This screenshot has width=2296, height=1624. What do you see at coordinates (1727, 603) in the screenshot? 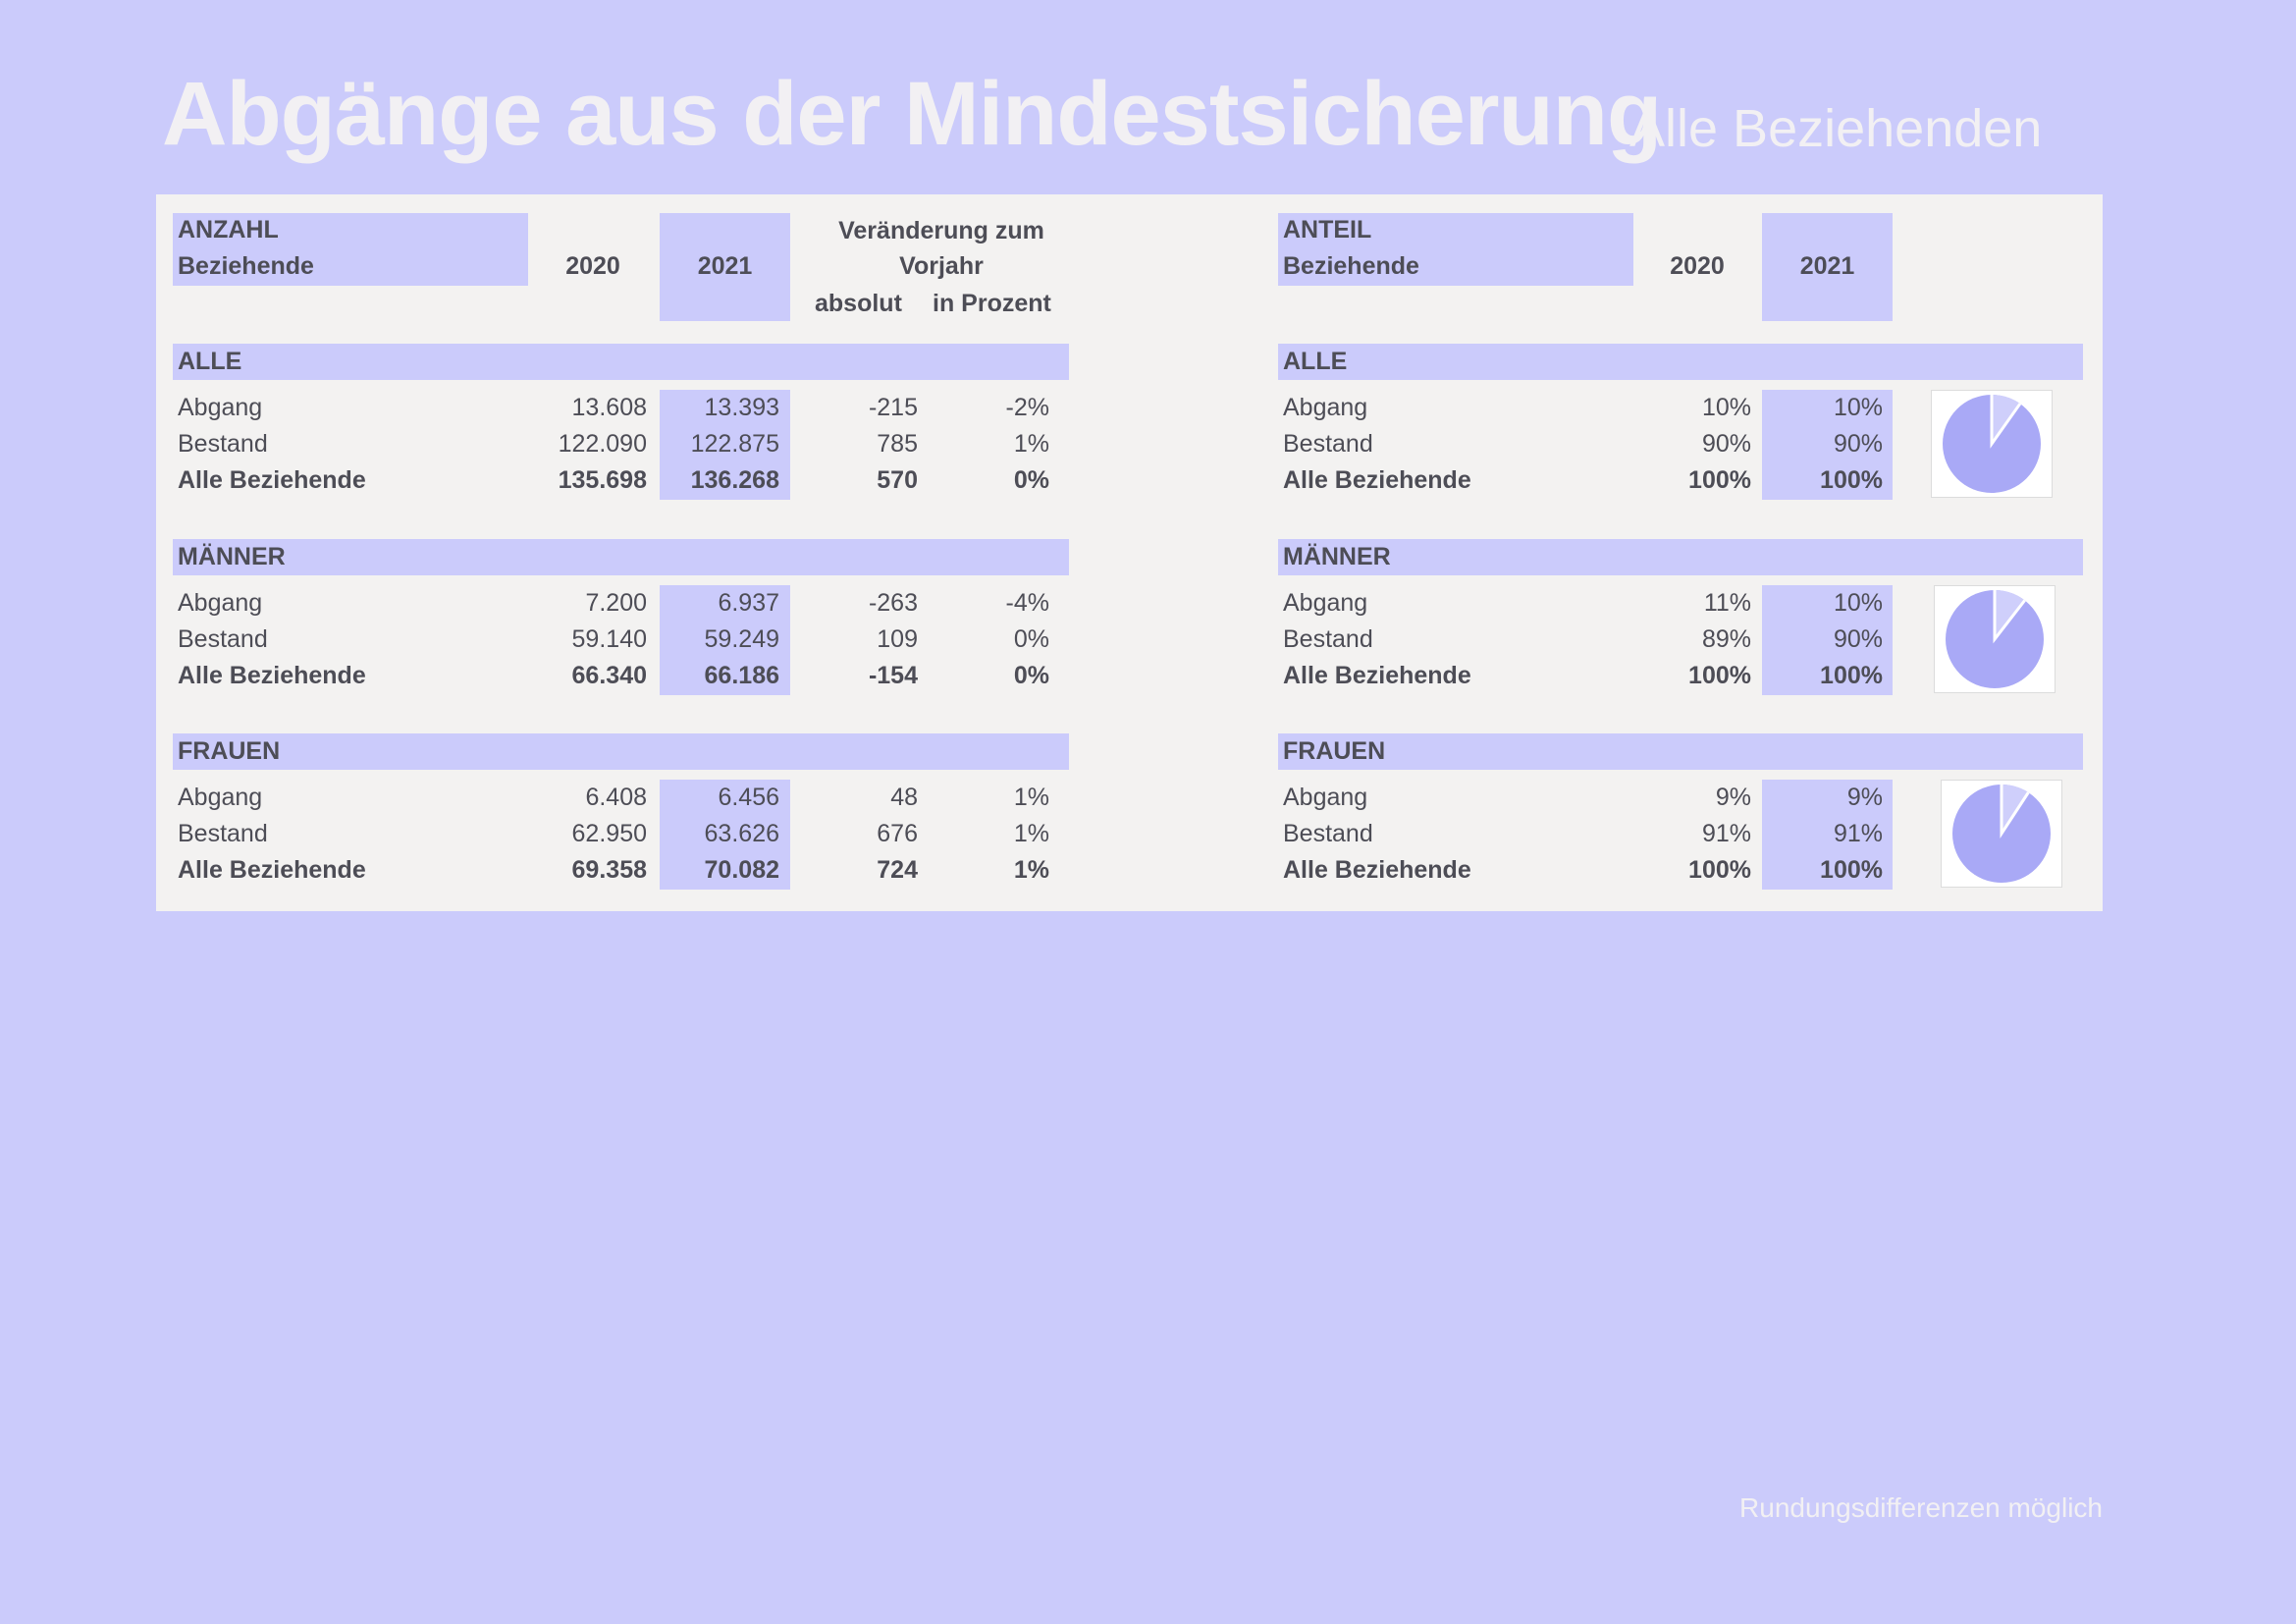
I see `share-2020: 11%` at bounding box center [1727, 603].